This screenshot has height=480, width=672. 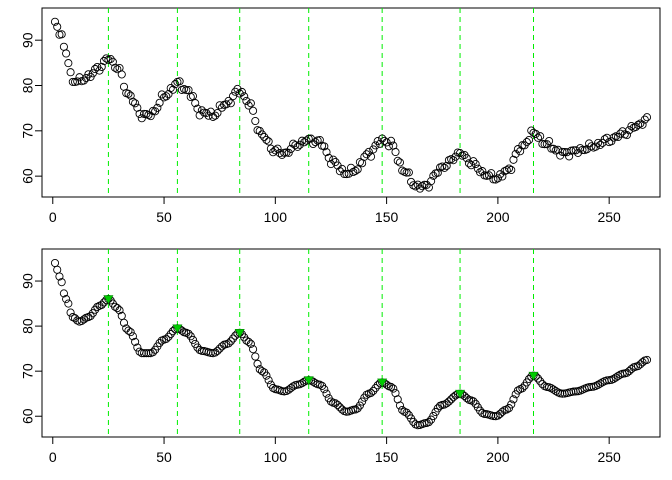 What do you see at coordinates (164, 217) in the screenshot?
I see `x-tick-label: 50` at bounding box center [164, 217].